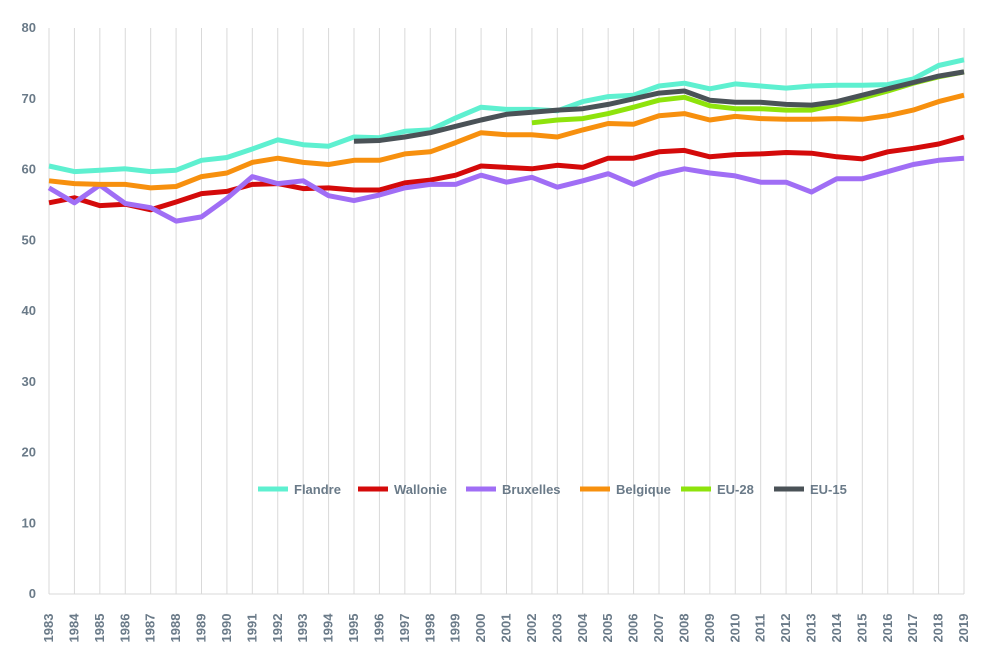  What do you see at coordinates (73, 628) in the screenshot?
I see `x-tick-label: 1984` at bounding box center [73, 628].